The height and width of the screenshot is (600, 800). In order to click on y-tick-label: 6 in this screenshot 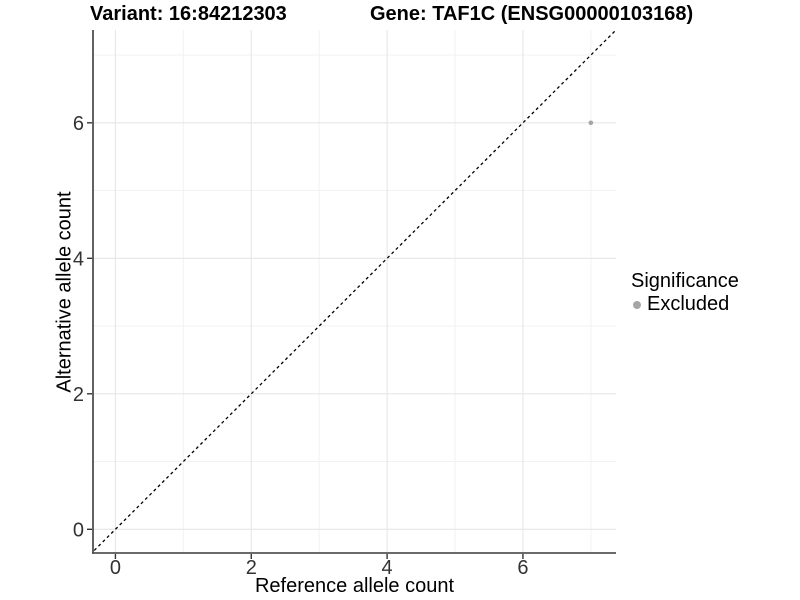, I will do `click(78, 124)`.